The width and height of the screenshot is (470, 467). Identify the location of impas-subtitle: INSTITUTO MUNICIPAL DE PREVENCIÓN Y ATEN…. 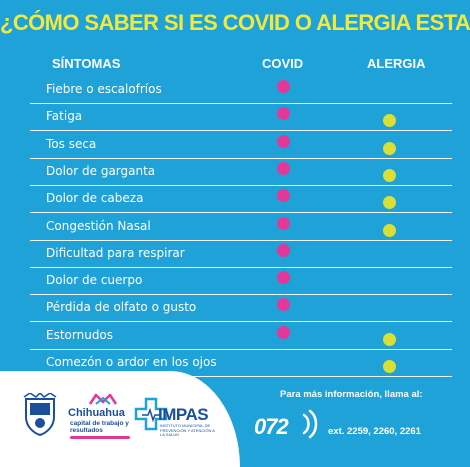
(187, 430).